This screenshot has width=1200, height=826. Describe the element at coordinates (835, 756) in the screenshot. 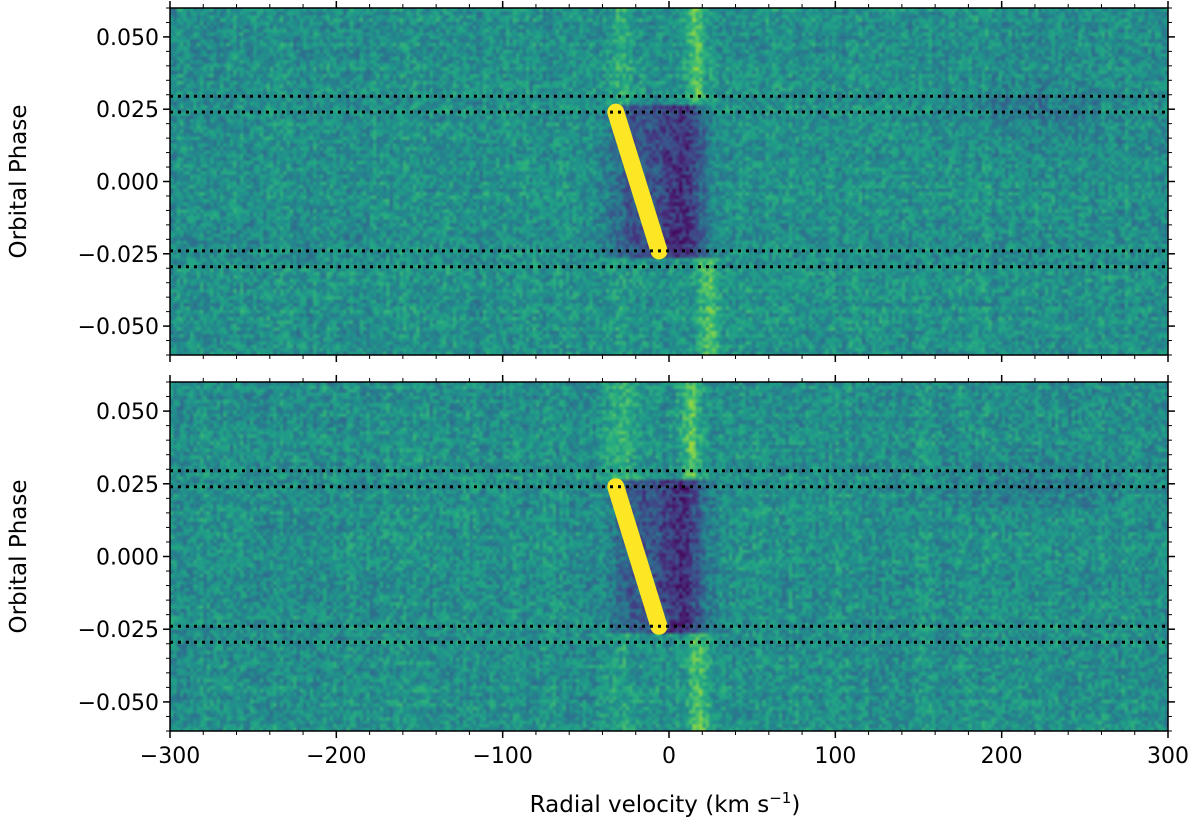

I see `x-tick-label: 100` at that location.